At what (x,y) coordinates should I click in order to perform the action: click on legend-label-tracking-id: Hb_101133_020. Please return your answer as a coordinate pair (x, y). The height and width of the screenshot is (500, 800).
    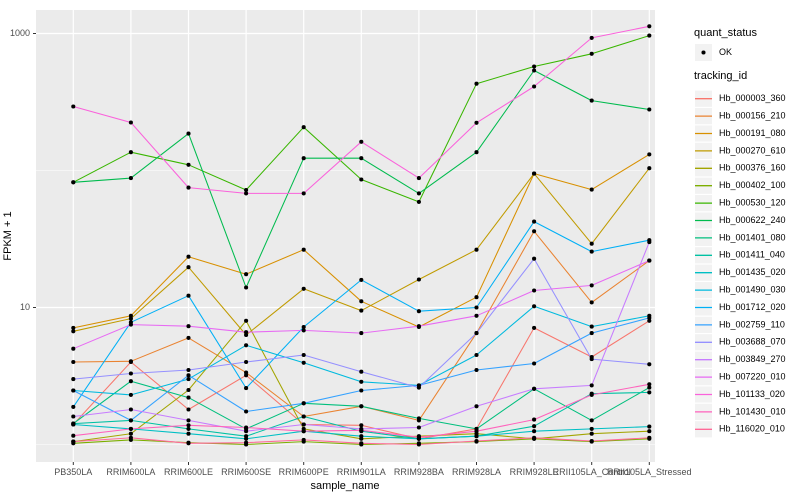
    Looking at the image, I should click on (752, 394).